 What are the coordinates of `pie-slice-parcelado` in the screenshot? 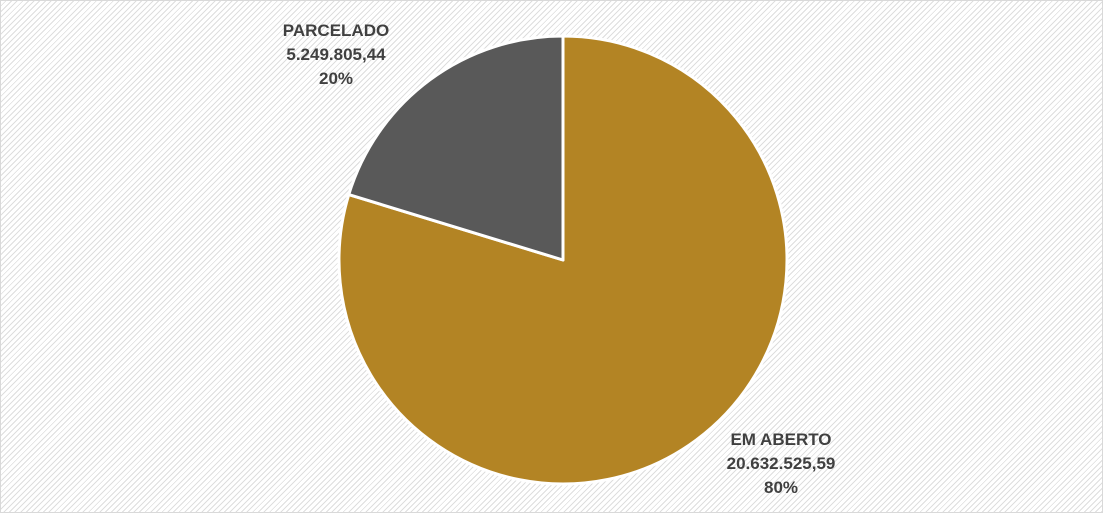 It's located at (456, 148).